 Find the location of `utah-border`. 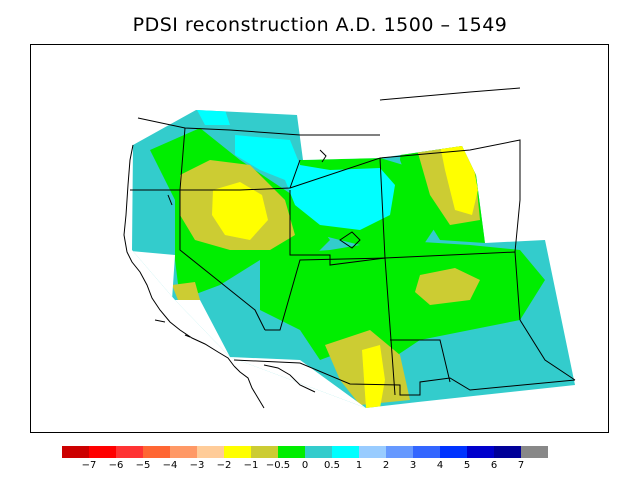

utah-border is located at coordinates (337, 228).